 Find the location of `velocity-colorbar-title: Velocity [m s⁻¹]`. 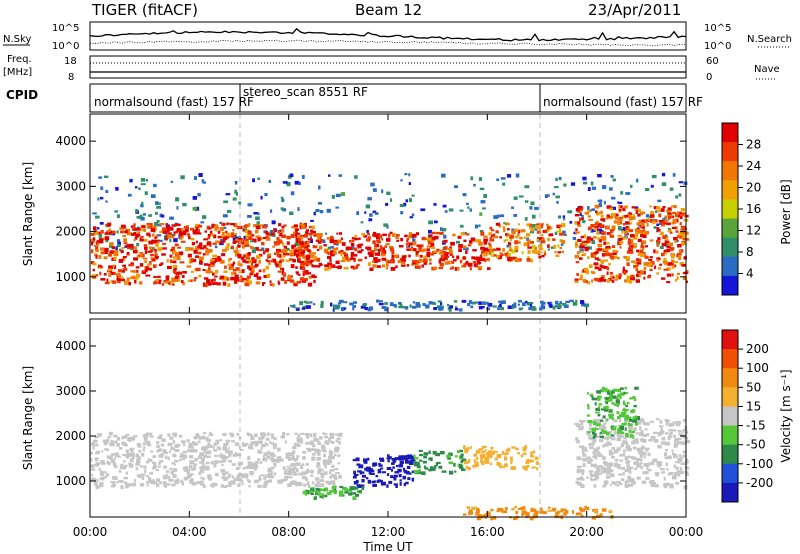

velocity-colorbar-title: Velocity [m s⁻¹] is located at coordinates (786, 415).